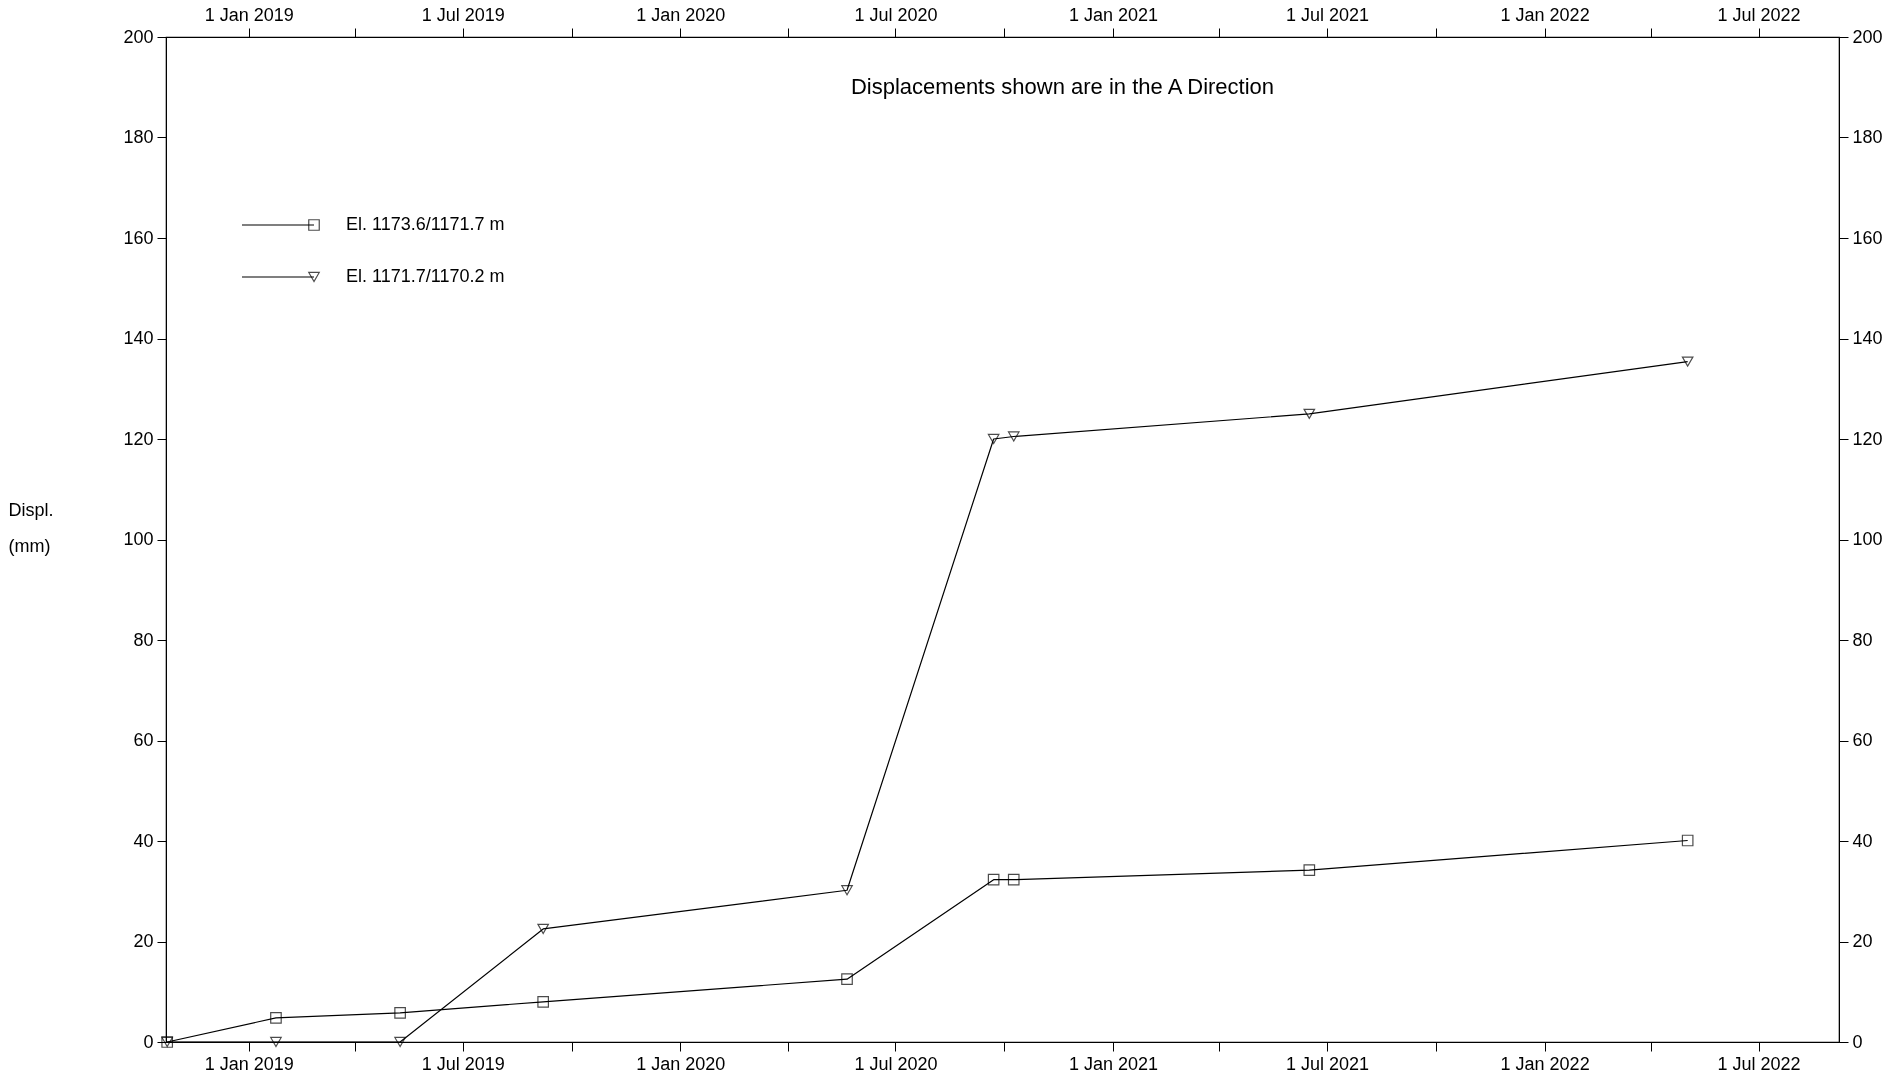 The height and width of the screenshot is (1080, 1902). Describe the element at coordinates (1867, 137) in the screenshot. I see `y2-tick-label: 180` at that location.